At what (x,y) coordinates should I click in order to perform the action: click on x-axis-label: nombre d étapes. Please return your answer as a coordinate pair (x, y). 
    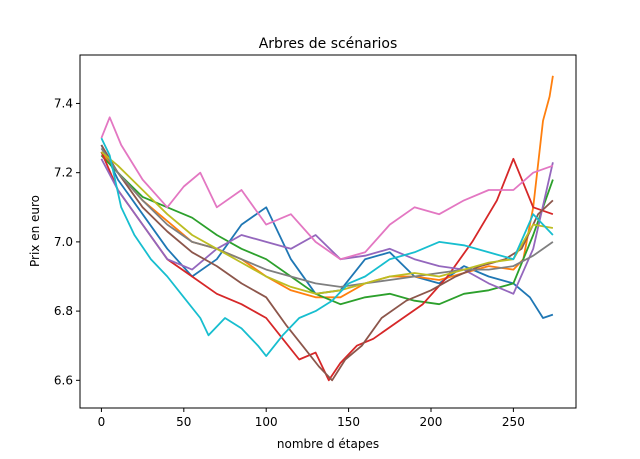
    Looking at the image, I should click on (328, 444).